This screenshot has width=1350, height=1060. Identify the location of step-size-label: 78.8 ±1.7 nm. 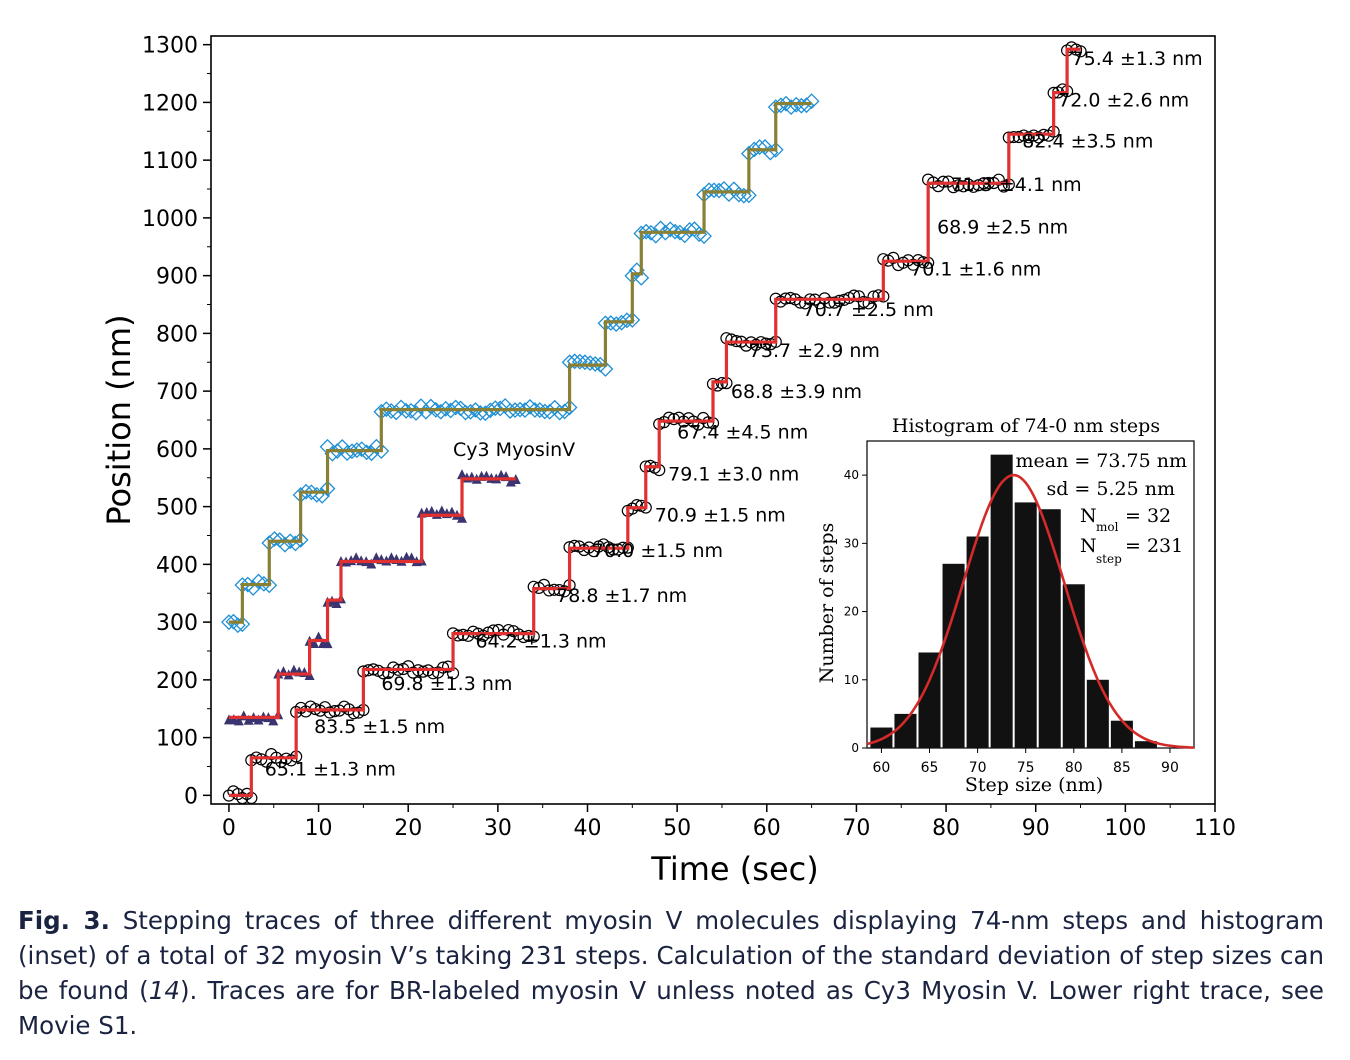
(621, 596).